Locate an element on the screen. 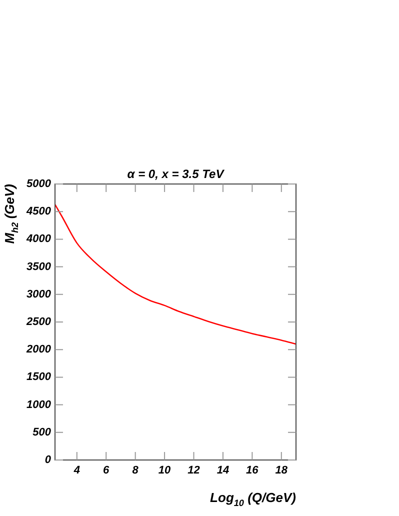 Image resolution: width=399 pixels, height=516 pixels. x-tick-label: 10 is located at coordinates (165, 470).